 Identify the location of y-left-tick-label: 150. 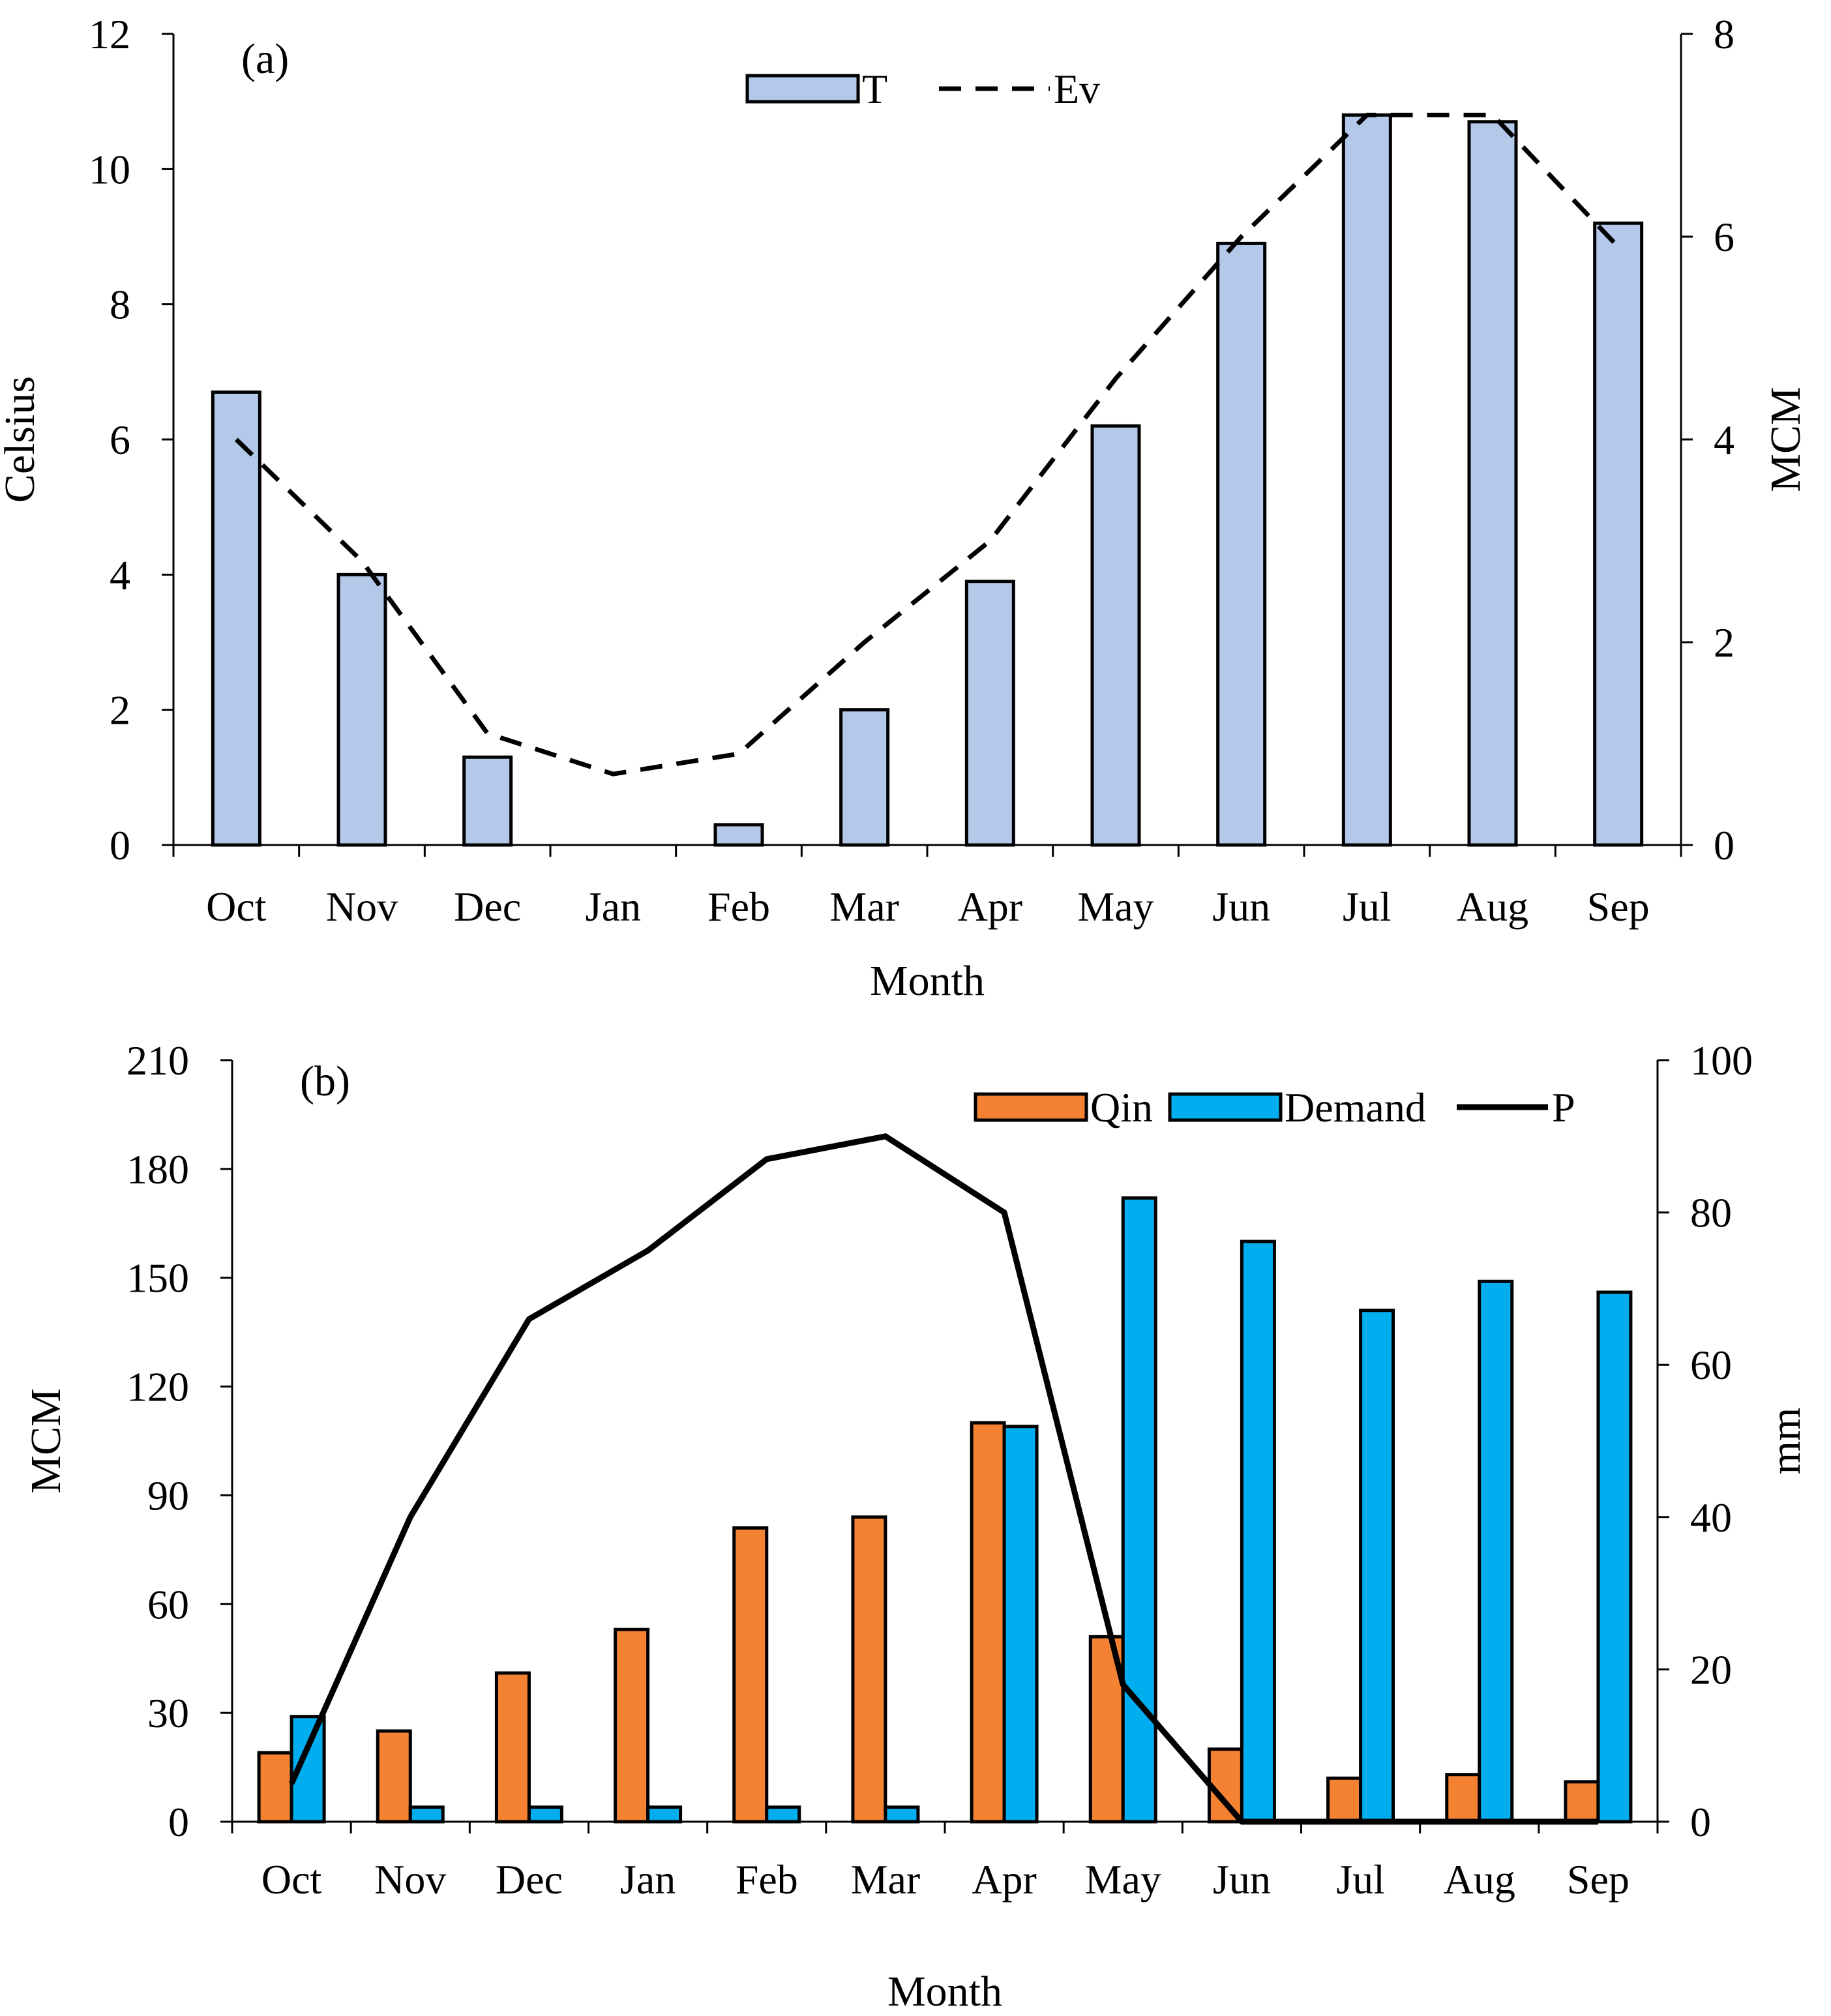
(158, 1278).